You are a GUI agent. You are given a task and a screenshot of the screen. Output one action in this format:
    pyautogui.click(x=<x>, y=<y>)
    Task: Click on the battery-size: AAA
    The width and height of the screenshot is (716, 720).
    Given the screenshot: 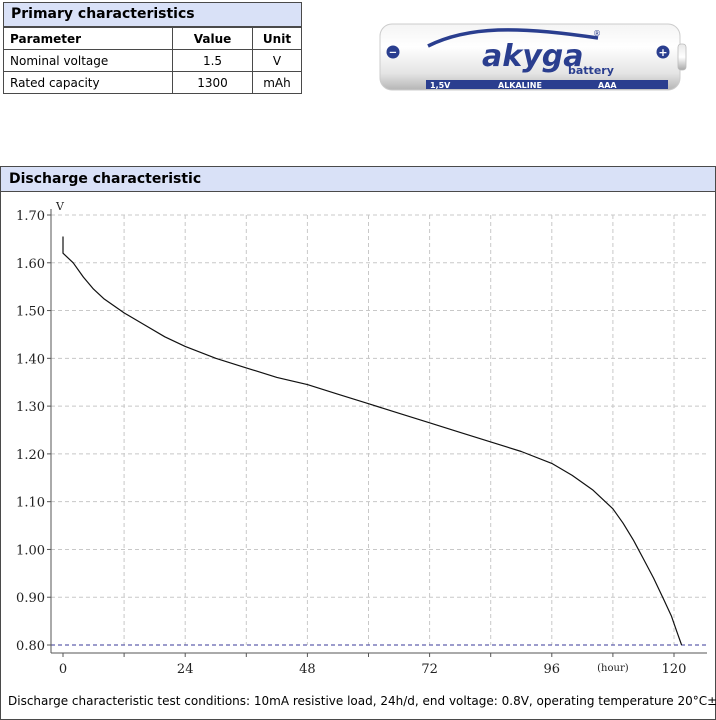 What is the action you would take?
    pyautogui.click(x=607, y=85)
    